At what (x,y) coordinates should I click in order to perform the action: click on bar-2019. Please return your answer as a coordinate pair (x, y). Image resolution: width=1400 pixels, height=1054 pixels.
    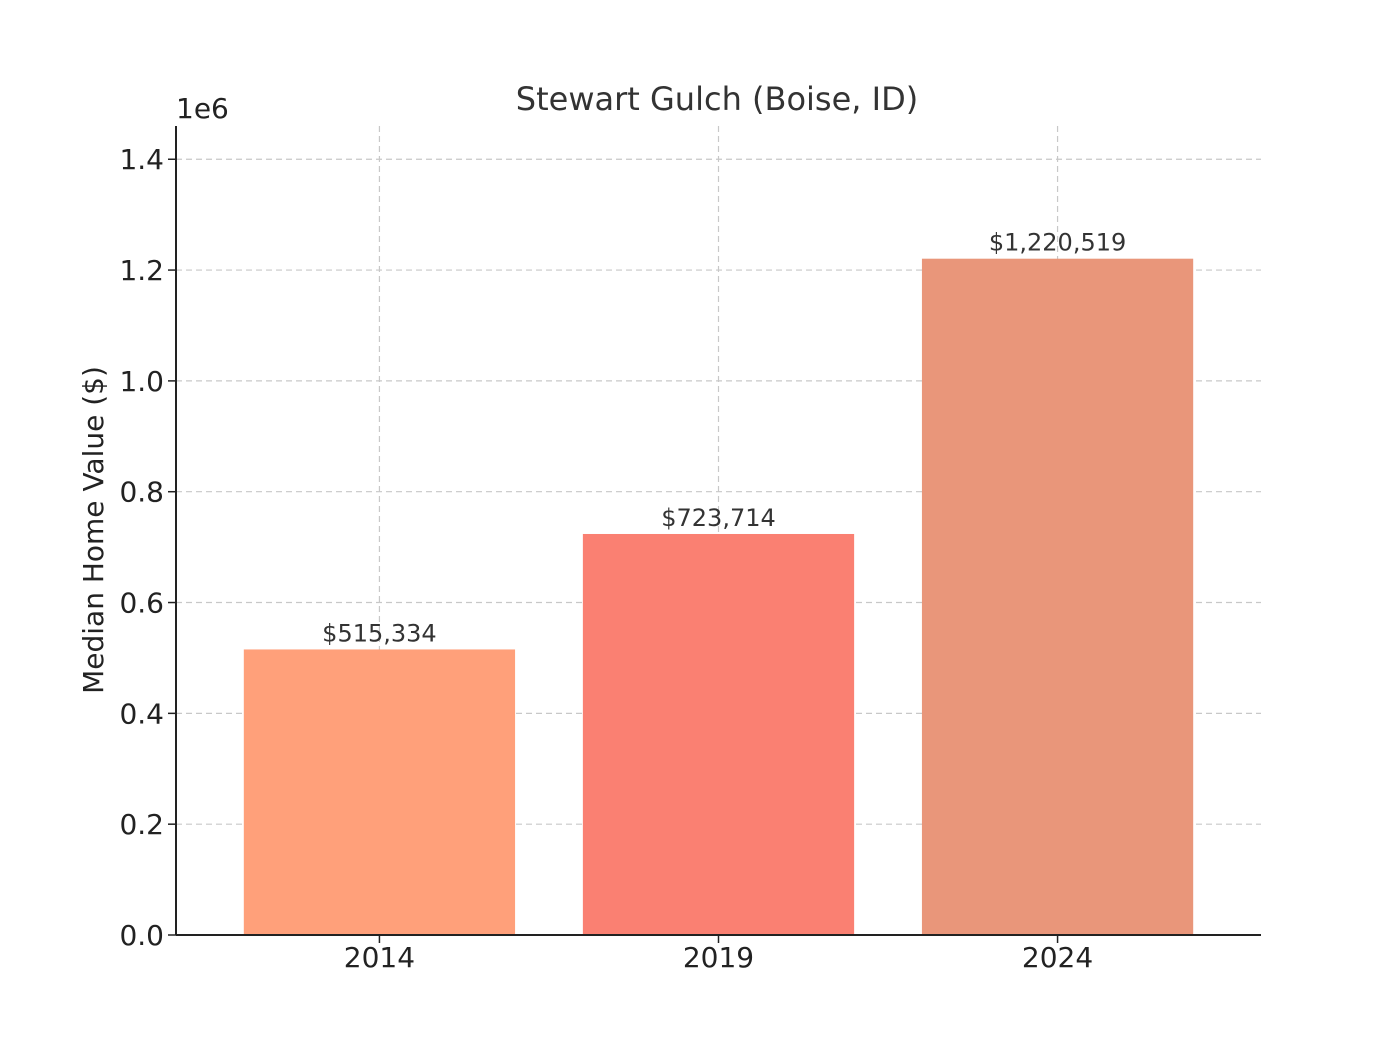
    Looking at the image, I should click on (718, 734).